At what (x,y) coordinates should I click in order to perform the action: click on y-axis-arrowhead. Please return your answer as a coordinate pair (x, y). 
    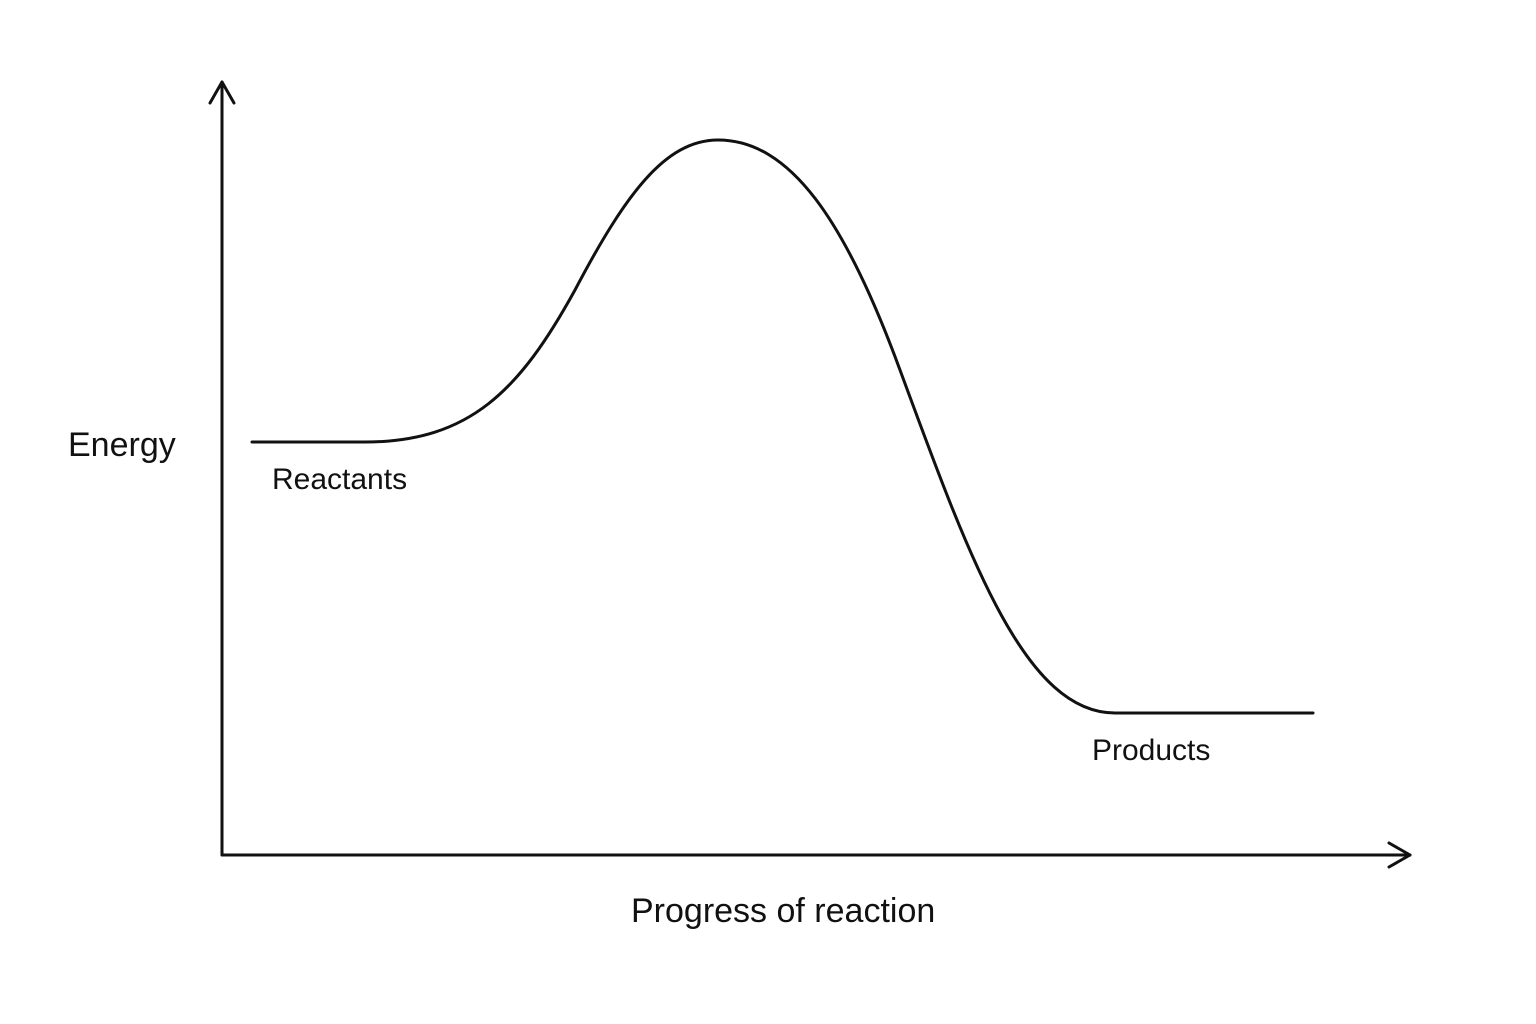
    Looking at the image, I should click on (222, 92).